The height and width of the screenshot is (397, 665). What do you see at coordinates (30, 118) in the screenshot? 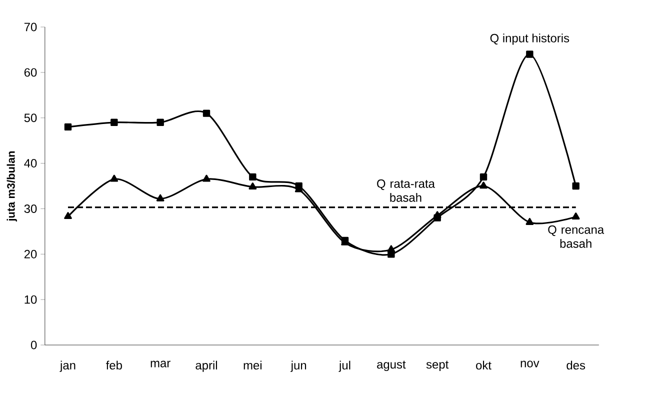
I see `y-tick-label: 50` at bounding box center [30, 118].